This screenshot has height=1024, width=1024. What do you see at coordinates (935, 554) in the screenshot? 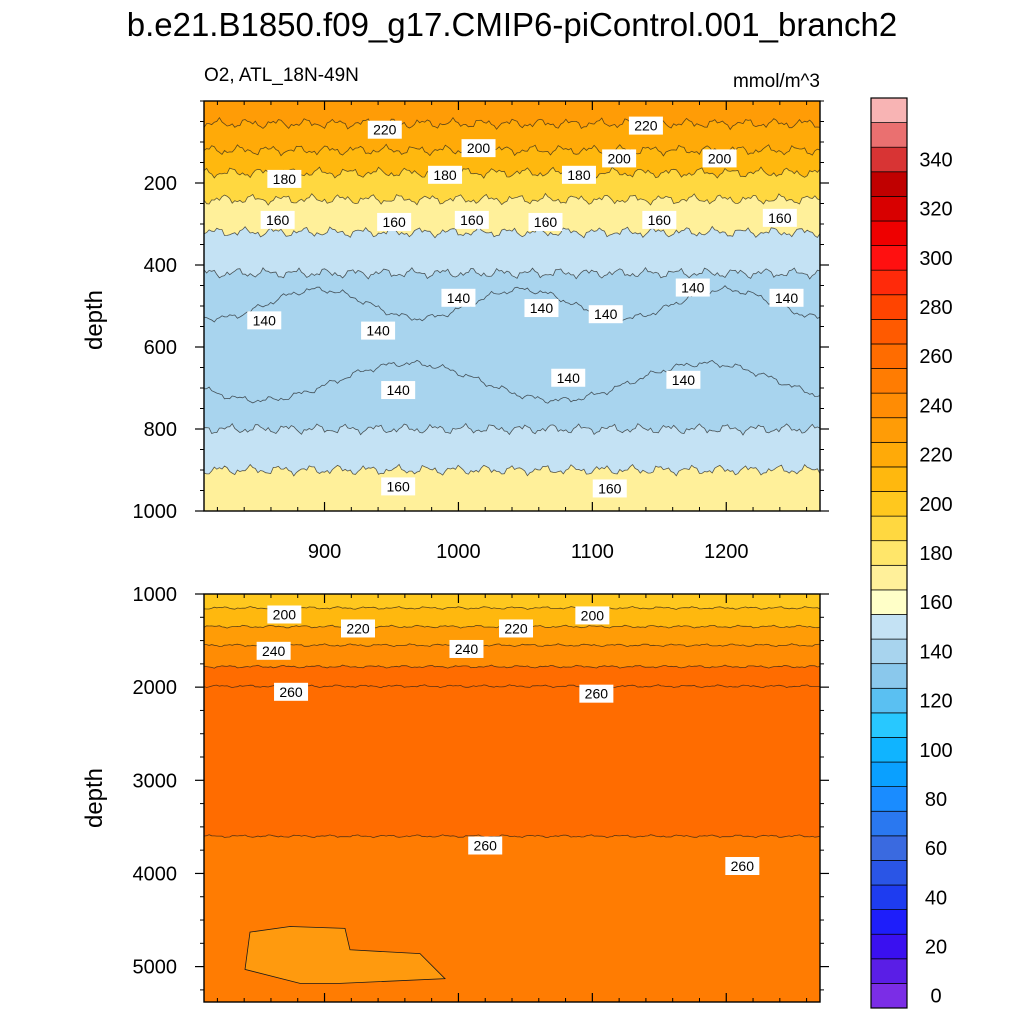
I see `colorbar-tick-label: 180` at bounding box center [935, 554].